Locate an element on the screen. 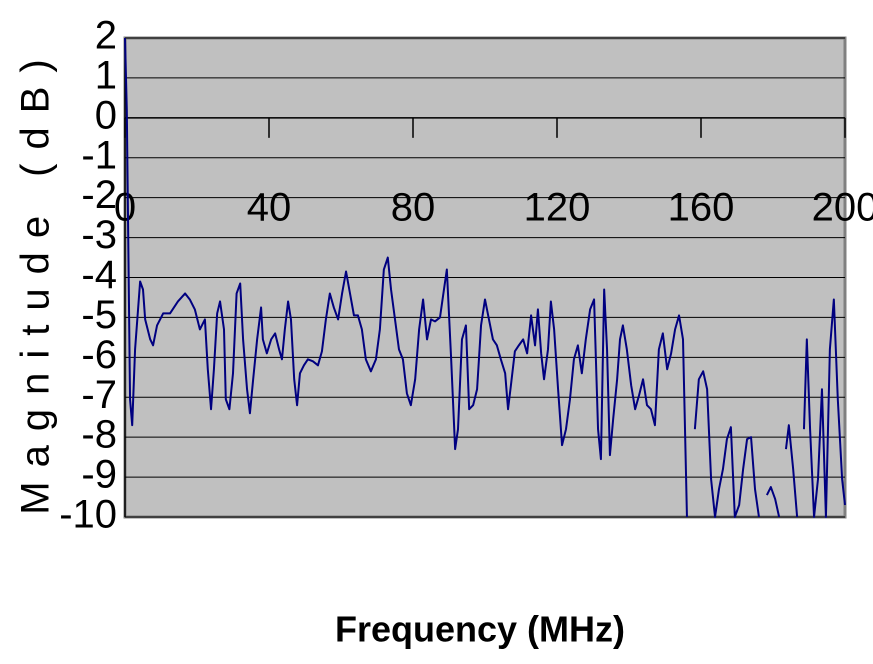 This screenshot has width=873, height=664. y-tick-label: -9 is located at coordinates (99, 475).